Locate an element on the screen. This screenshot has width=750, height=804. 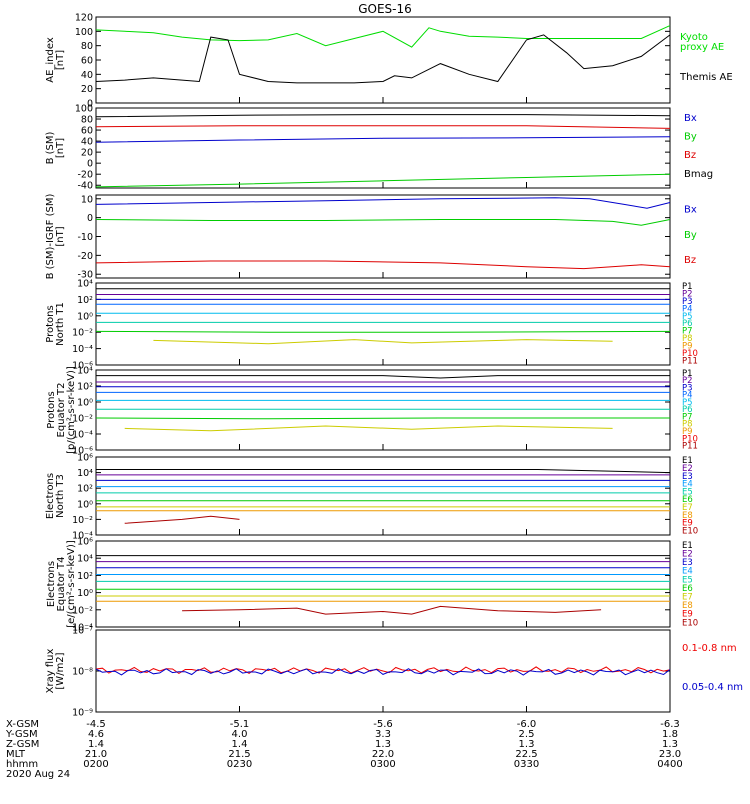
panel-6-legend-e7: E7 is located at coordinates (687, 508).